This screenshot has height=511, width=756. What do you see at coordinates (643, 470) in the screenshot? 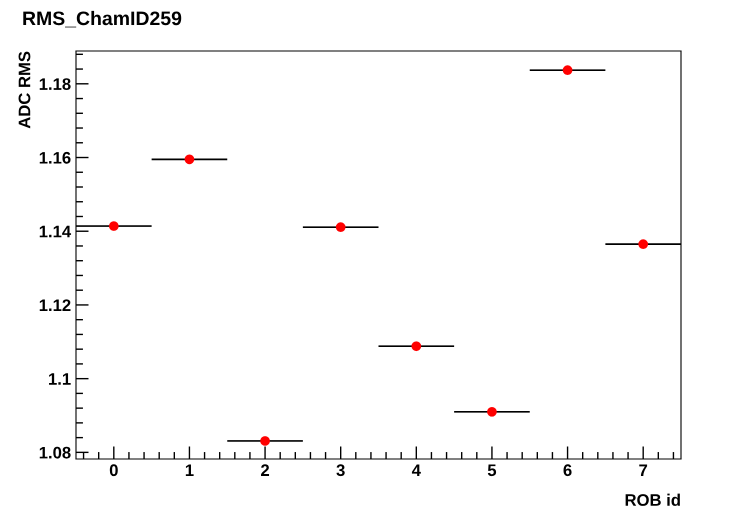
I see `x-tick-label: 7` at bounding box center [643, 470].